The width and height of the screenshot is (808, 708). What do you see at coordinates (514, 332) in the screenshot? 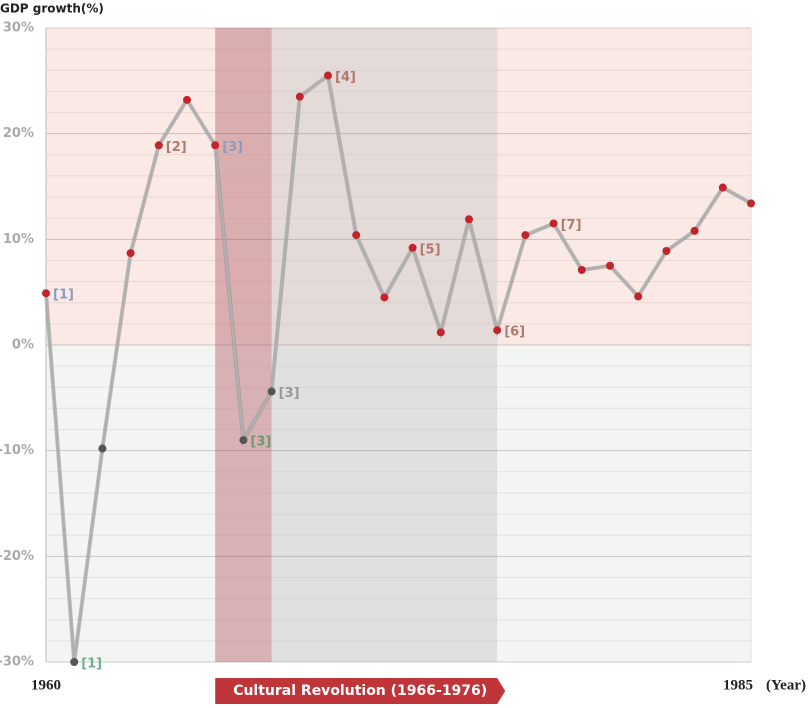
I see `annotation: [6]` at bounding box center [514, 332].